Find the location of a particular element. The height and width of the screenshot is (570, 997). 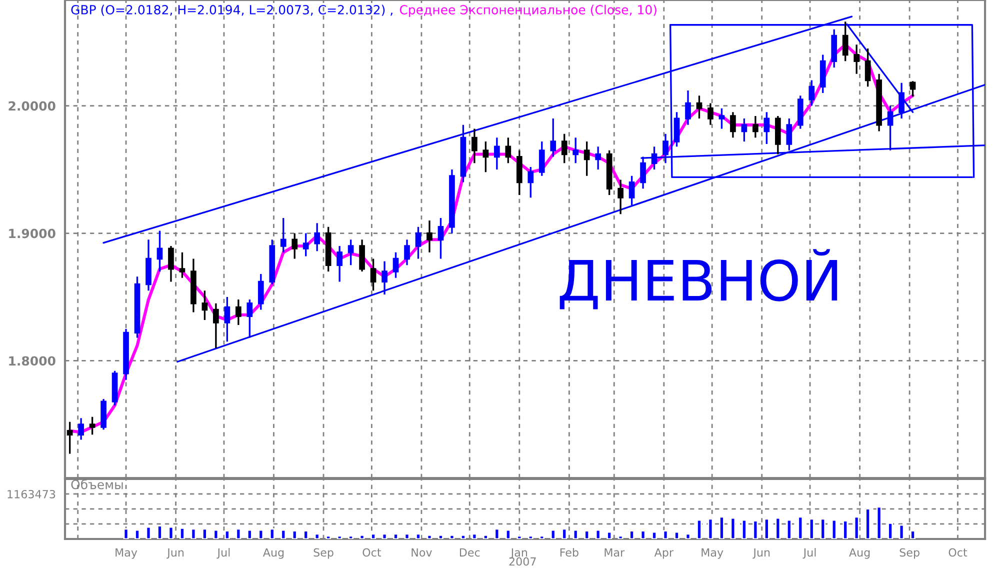

y-tick-label: 1.9000 is located at coordinates (32, 233).